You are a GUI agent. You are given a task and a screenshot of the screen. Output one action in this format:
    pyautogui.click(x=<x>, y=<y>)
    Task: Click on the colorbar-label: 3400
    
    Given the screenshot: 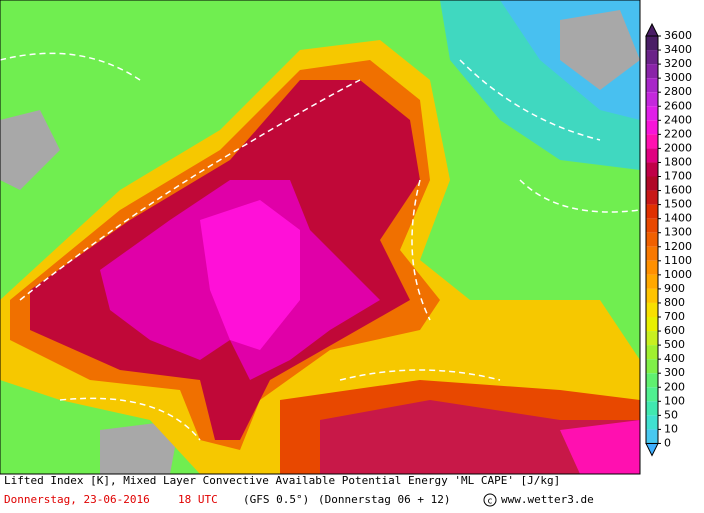 What is the action you would take?
    pyautogui.click(x=678, y=49)
    